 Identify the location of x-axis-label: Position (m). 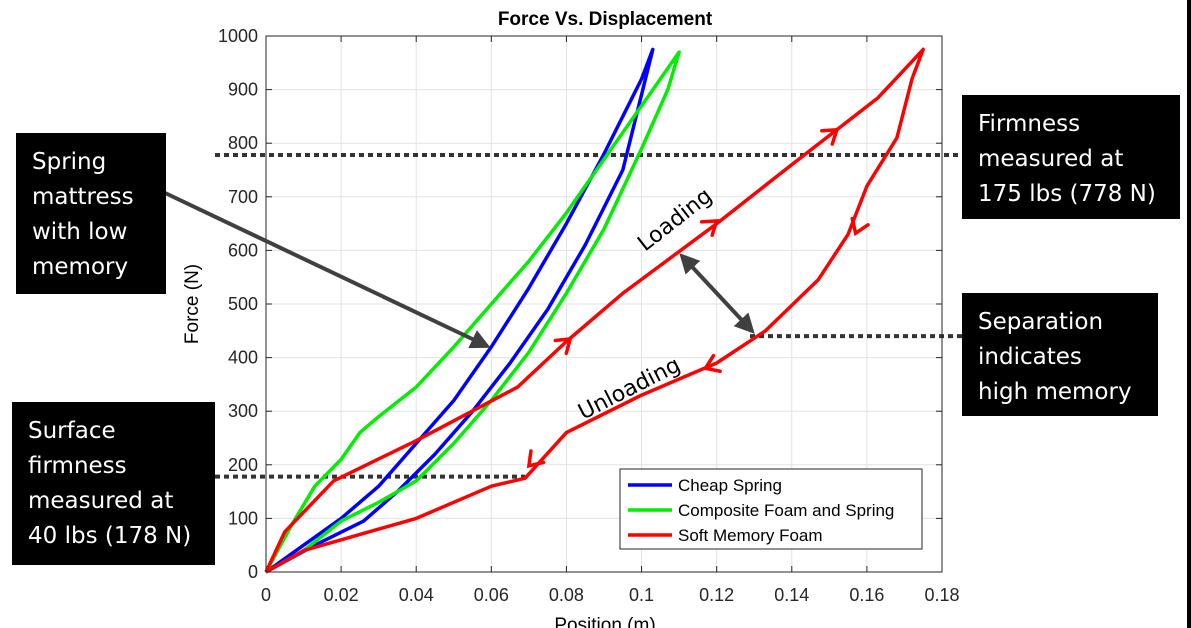
(604, 621).